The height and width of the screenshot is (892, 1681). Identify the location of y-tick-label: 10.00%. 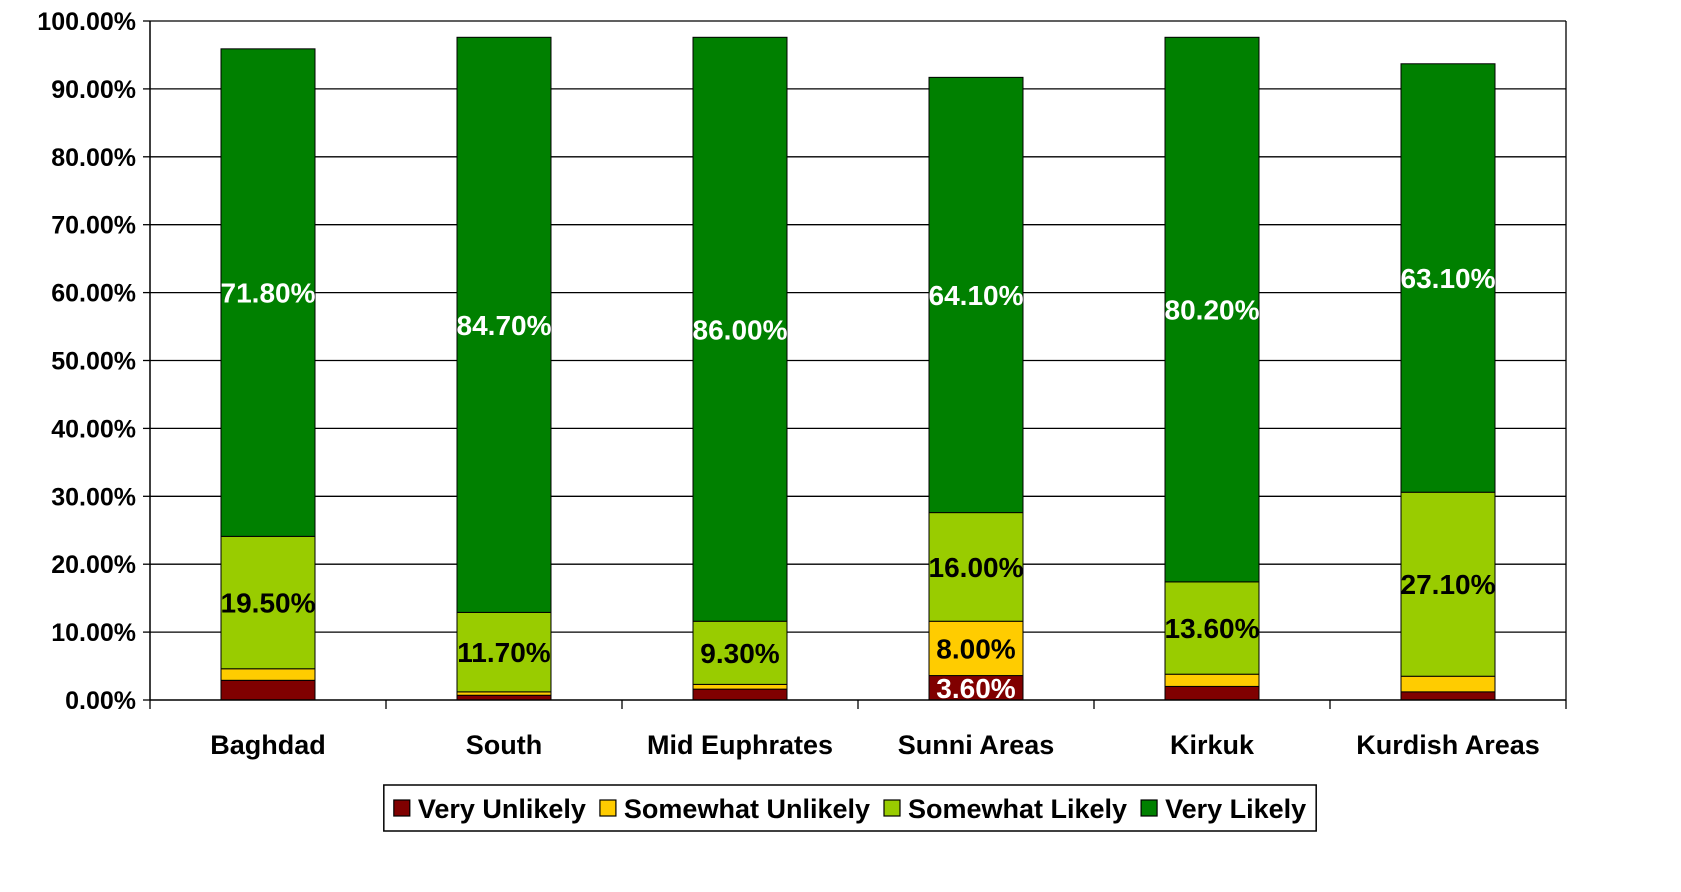
(93, 633).